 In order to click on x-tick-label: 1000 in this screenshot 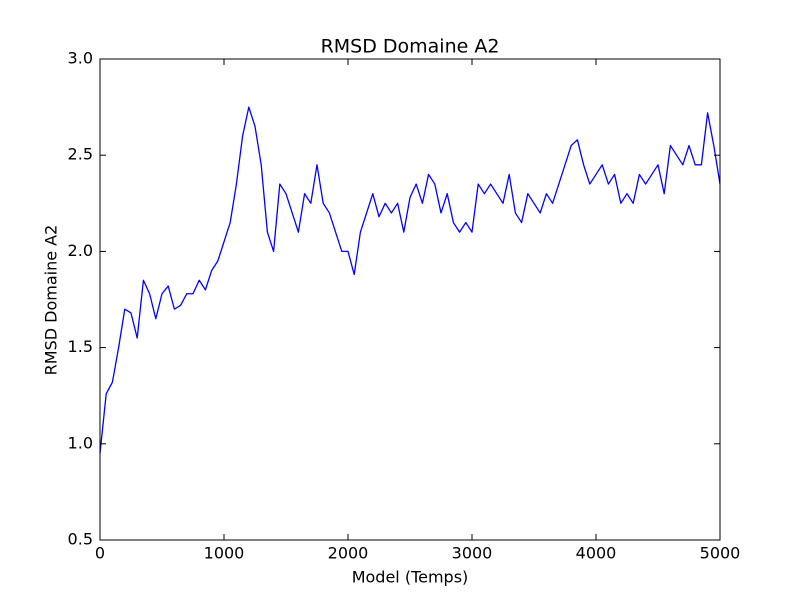, I will do `click(224, 553)`.